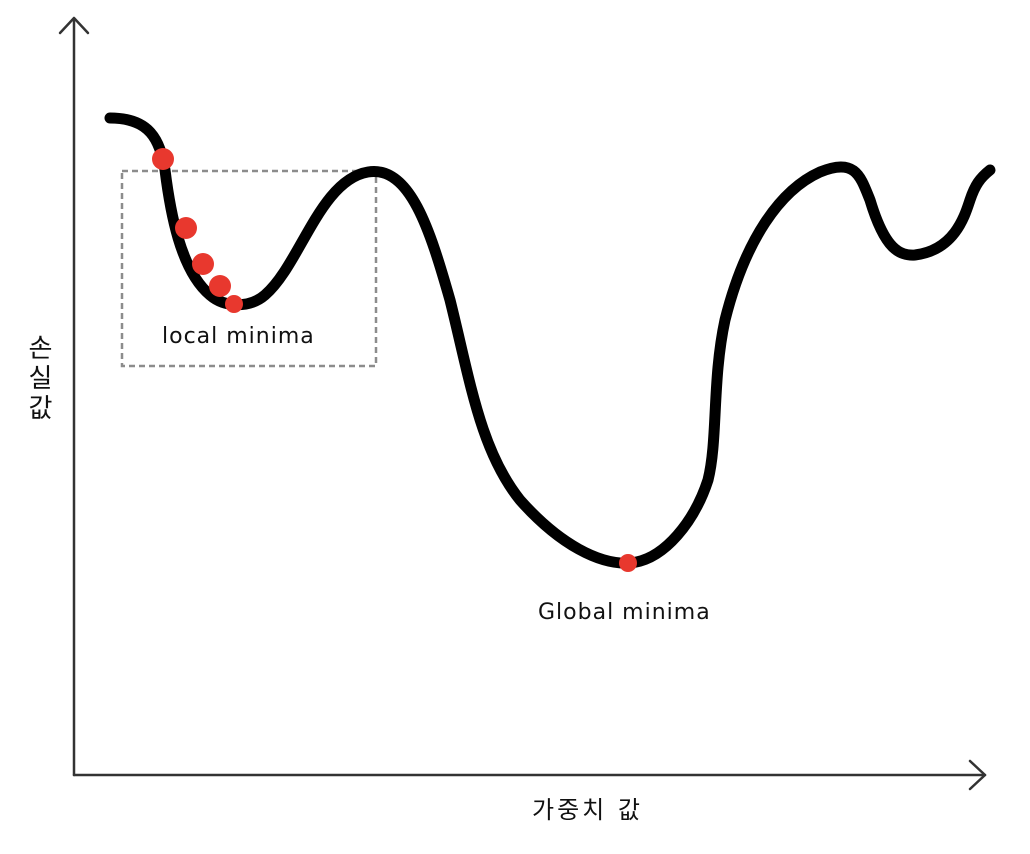 This screenshot has width=1030, height=854. What do you see at coordinates (628, 563) in the screenshot?
I see `global-minimum-point` at bounding box center [628, 563].